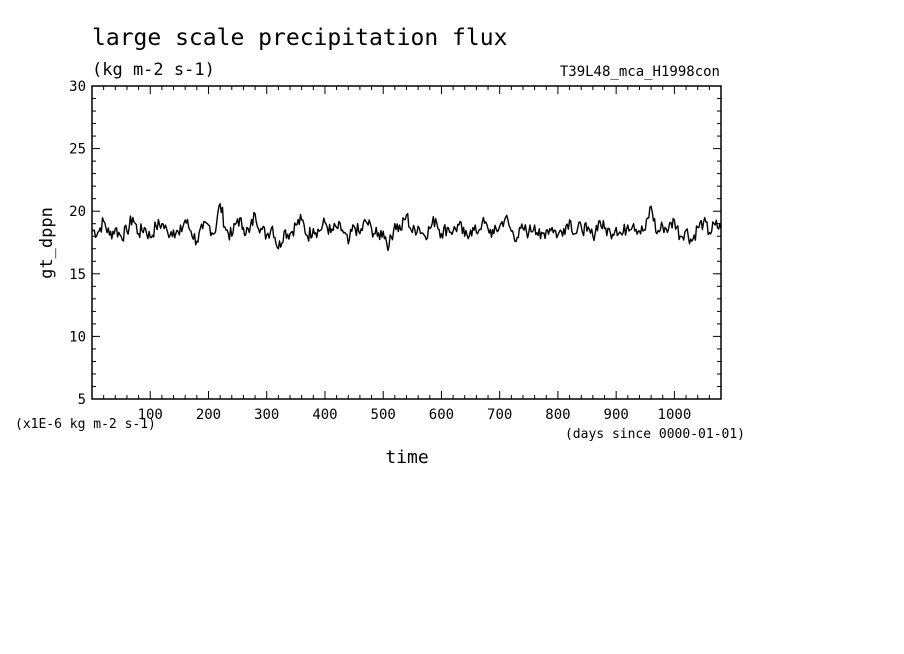 The height and width of the screenshot is (654, 904). Describe the element at coordinates (77, 150) in the screenshot. I see `y-tick-label: 25` at that location.